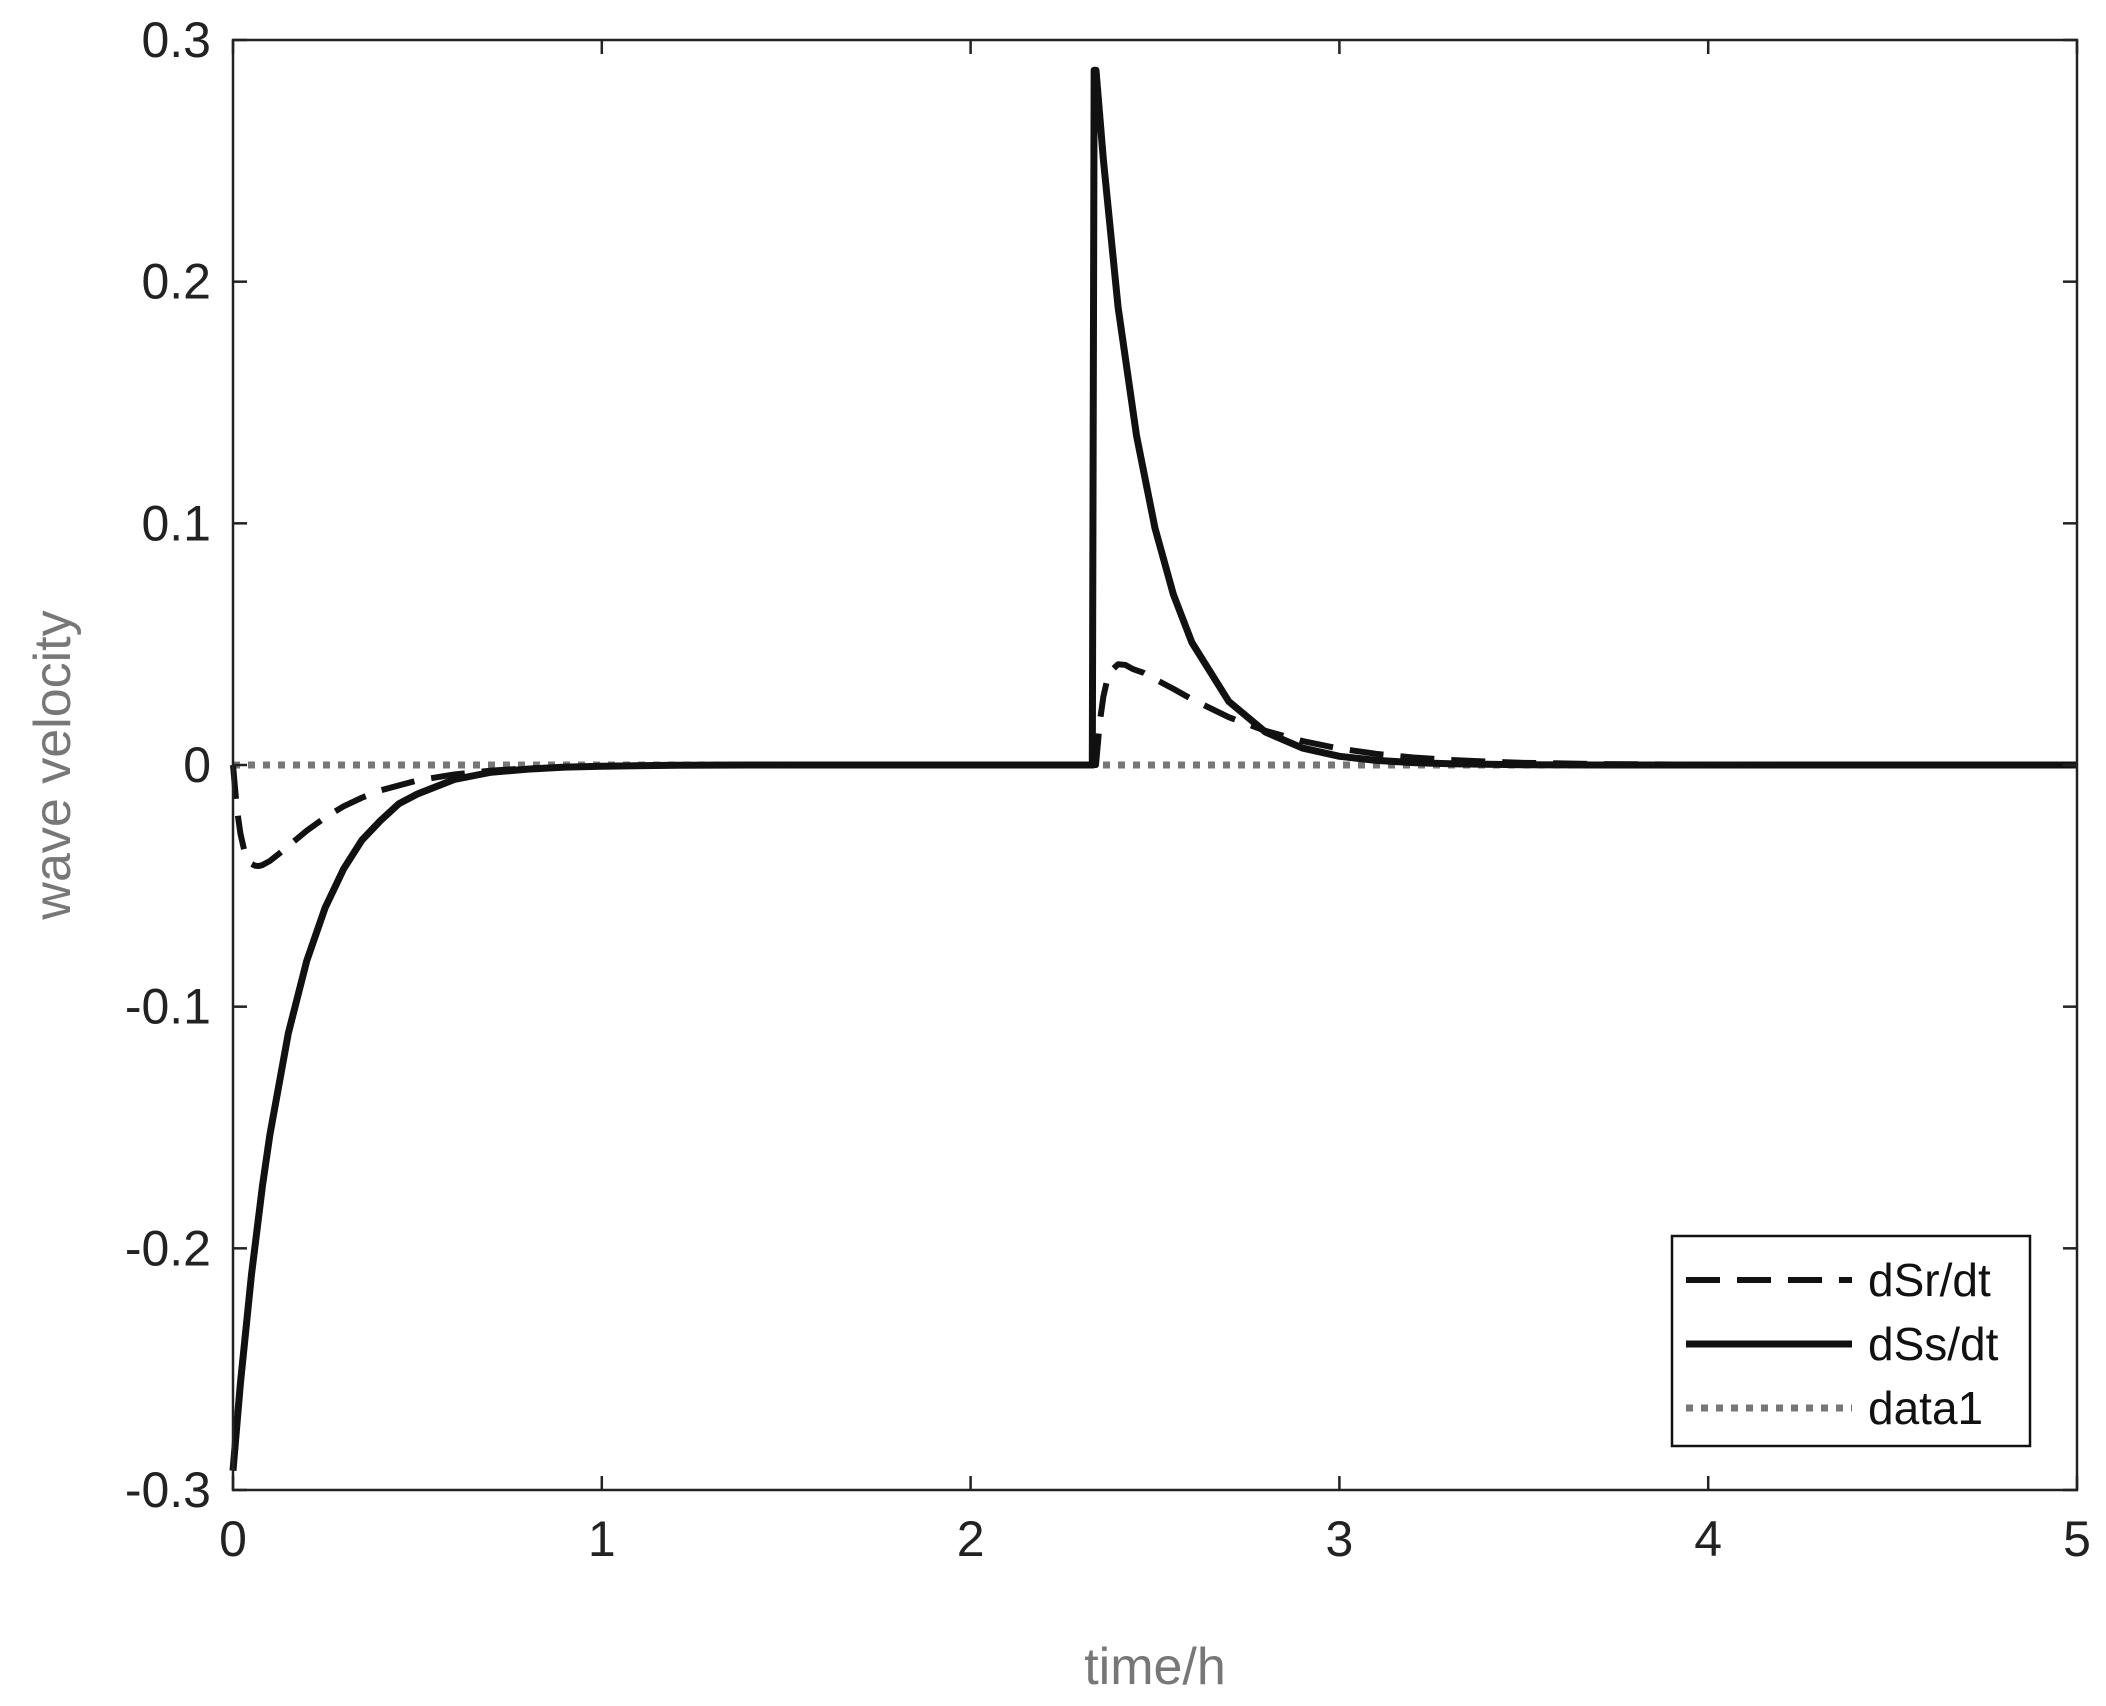  I want to click on y-tick-label: 0.2, so click(176, 282).